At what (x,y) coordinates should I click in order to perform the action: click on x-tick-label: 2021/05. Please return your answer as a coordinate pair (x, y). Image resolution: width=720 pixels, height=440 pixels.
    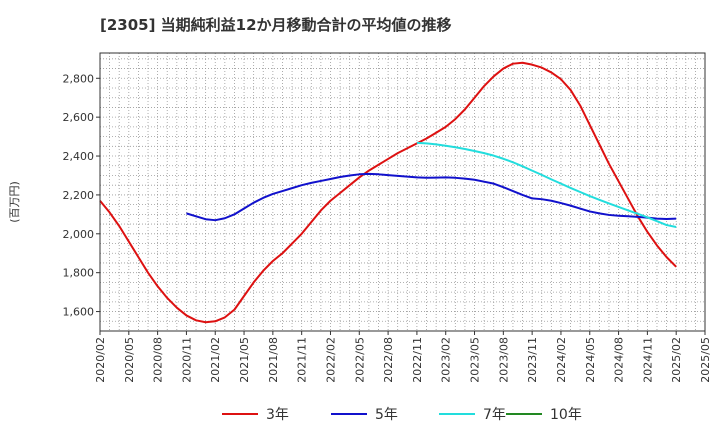
    Looking at the image, I should click on (244, 360).